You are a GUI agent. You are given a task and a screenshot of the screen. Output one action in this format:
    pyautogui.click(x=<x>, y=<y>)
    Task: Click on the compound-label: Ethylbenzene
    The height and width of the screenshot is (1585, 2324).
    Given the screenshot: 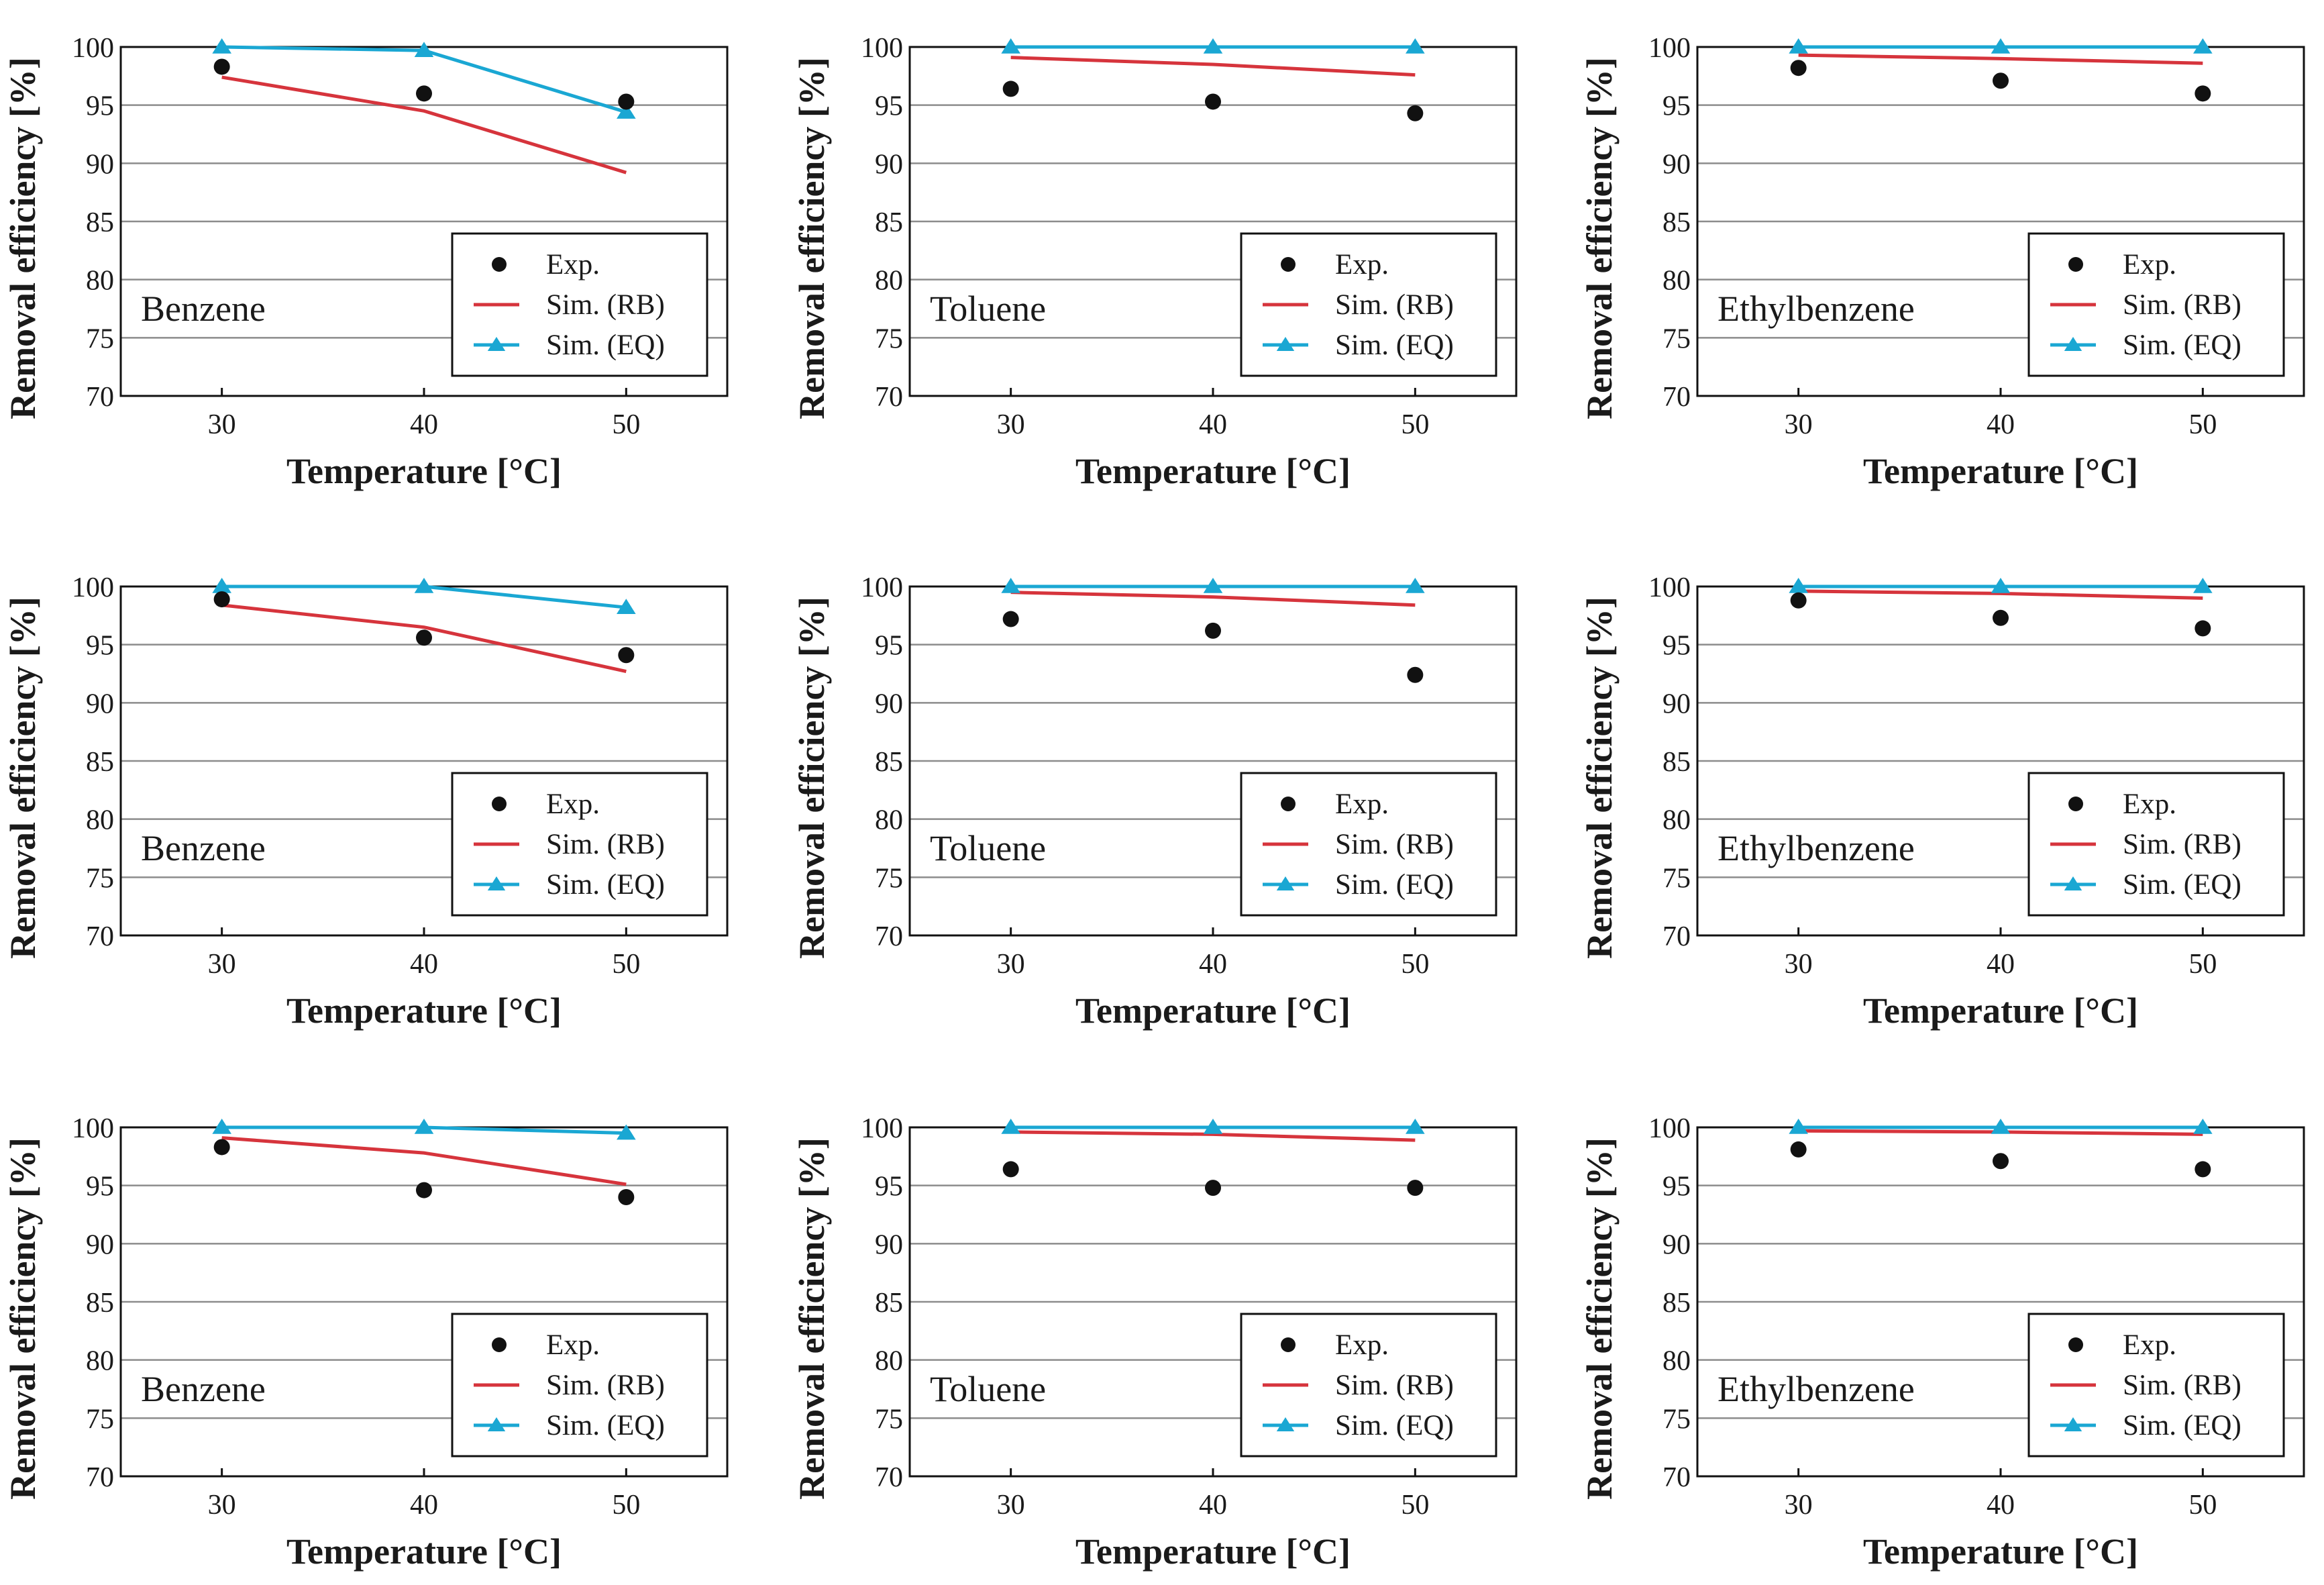 What is the action you would take?
    pyautogui.click(x=1816, y=848)
    